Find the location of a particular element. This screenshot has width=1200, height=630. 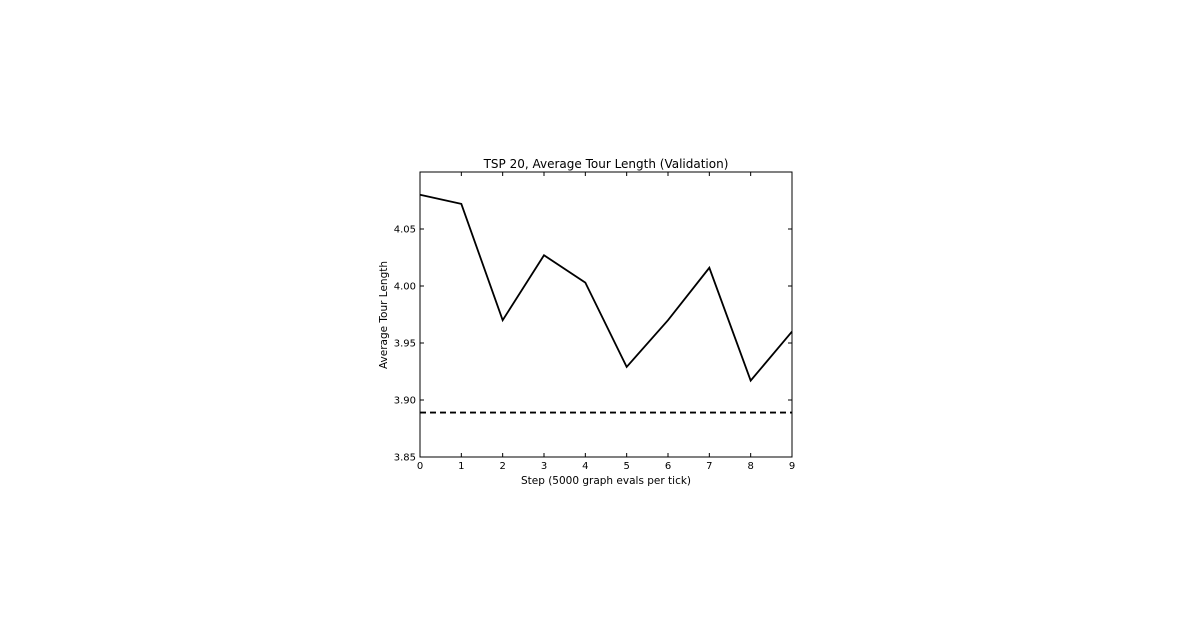

plot-frame is located at coordinates (606, 314).